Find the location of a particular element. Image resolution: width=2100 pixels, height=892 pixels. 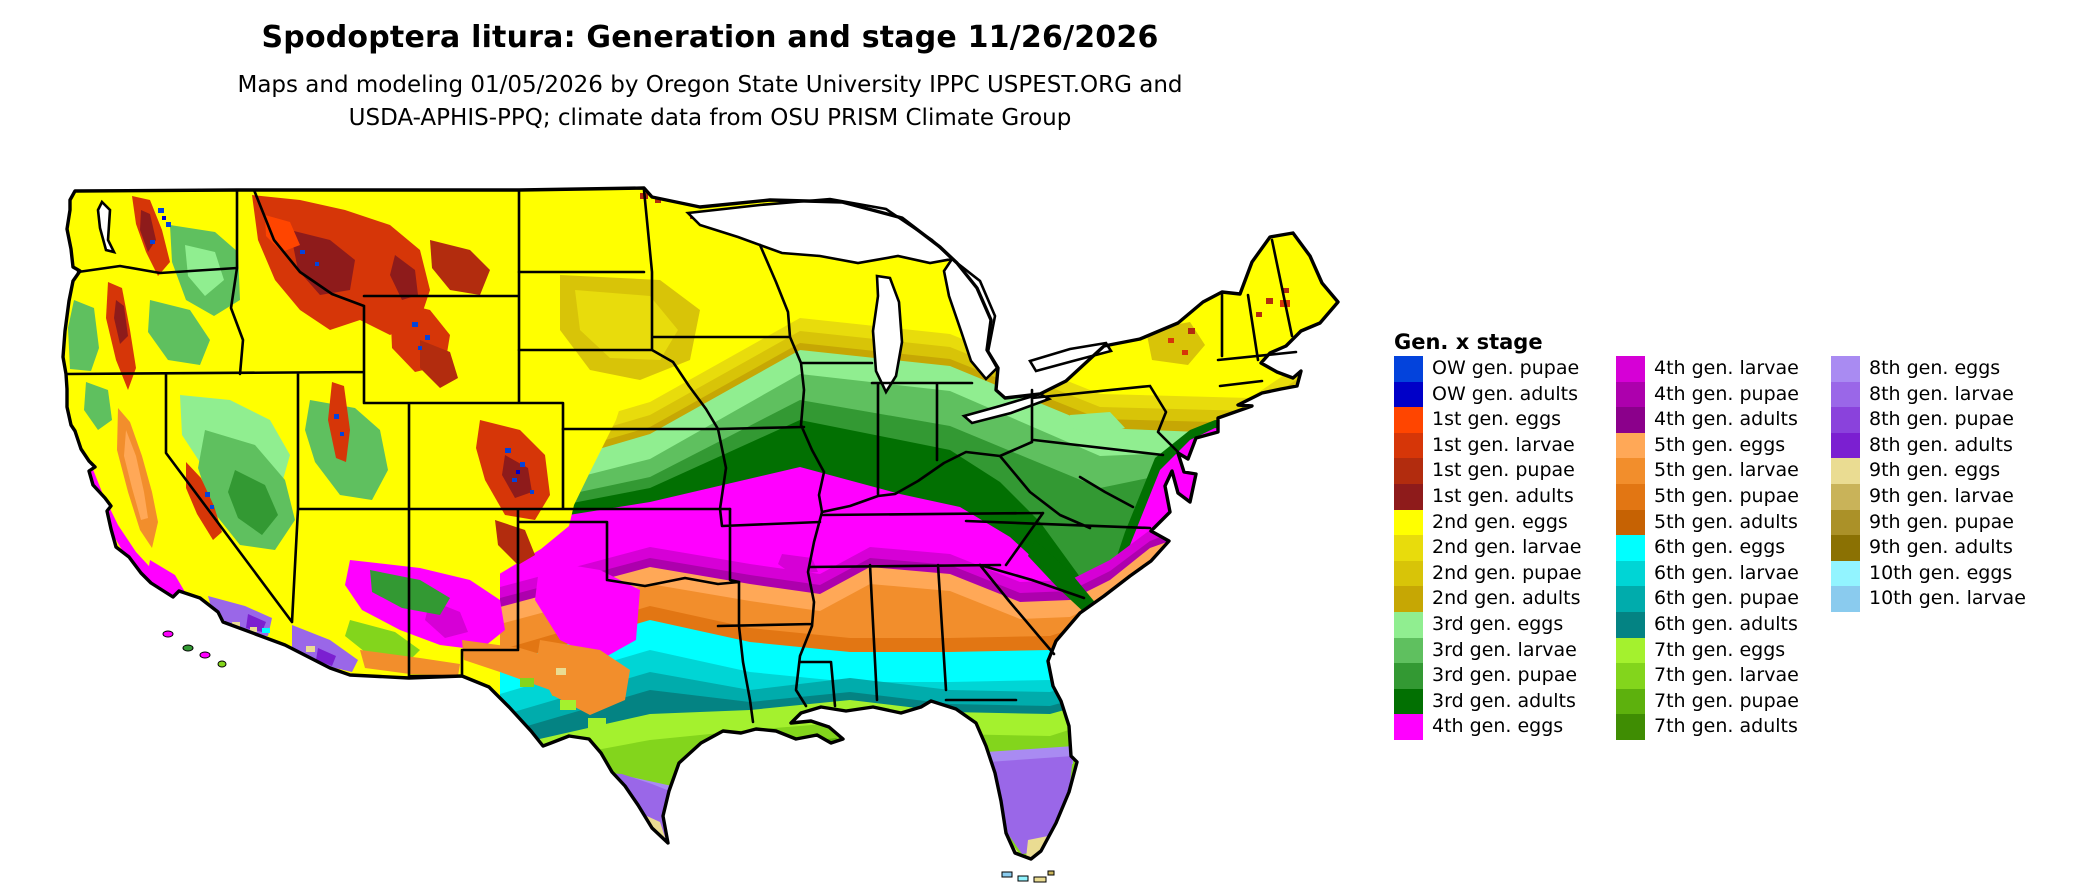

legend-label: 6th gen. pupae is located at coordinates (1726, 598).